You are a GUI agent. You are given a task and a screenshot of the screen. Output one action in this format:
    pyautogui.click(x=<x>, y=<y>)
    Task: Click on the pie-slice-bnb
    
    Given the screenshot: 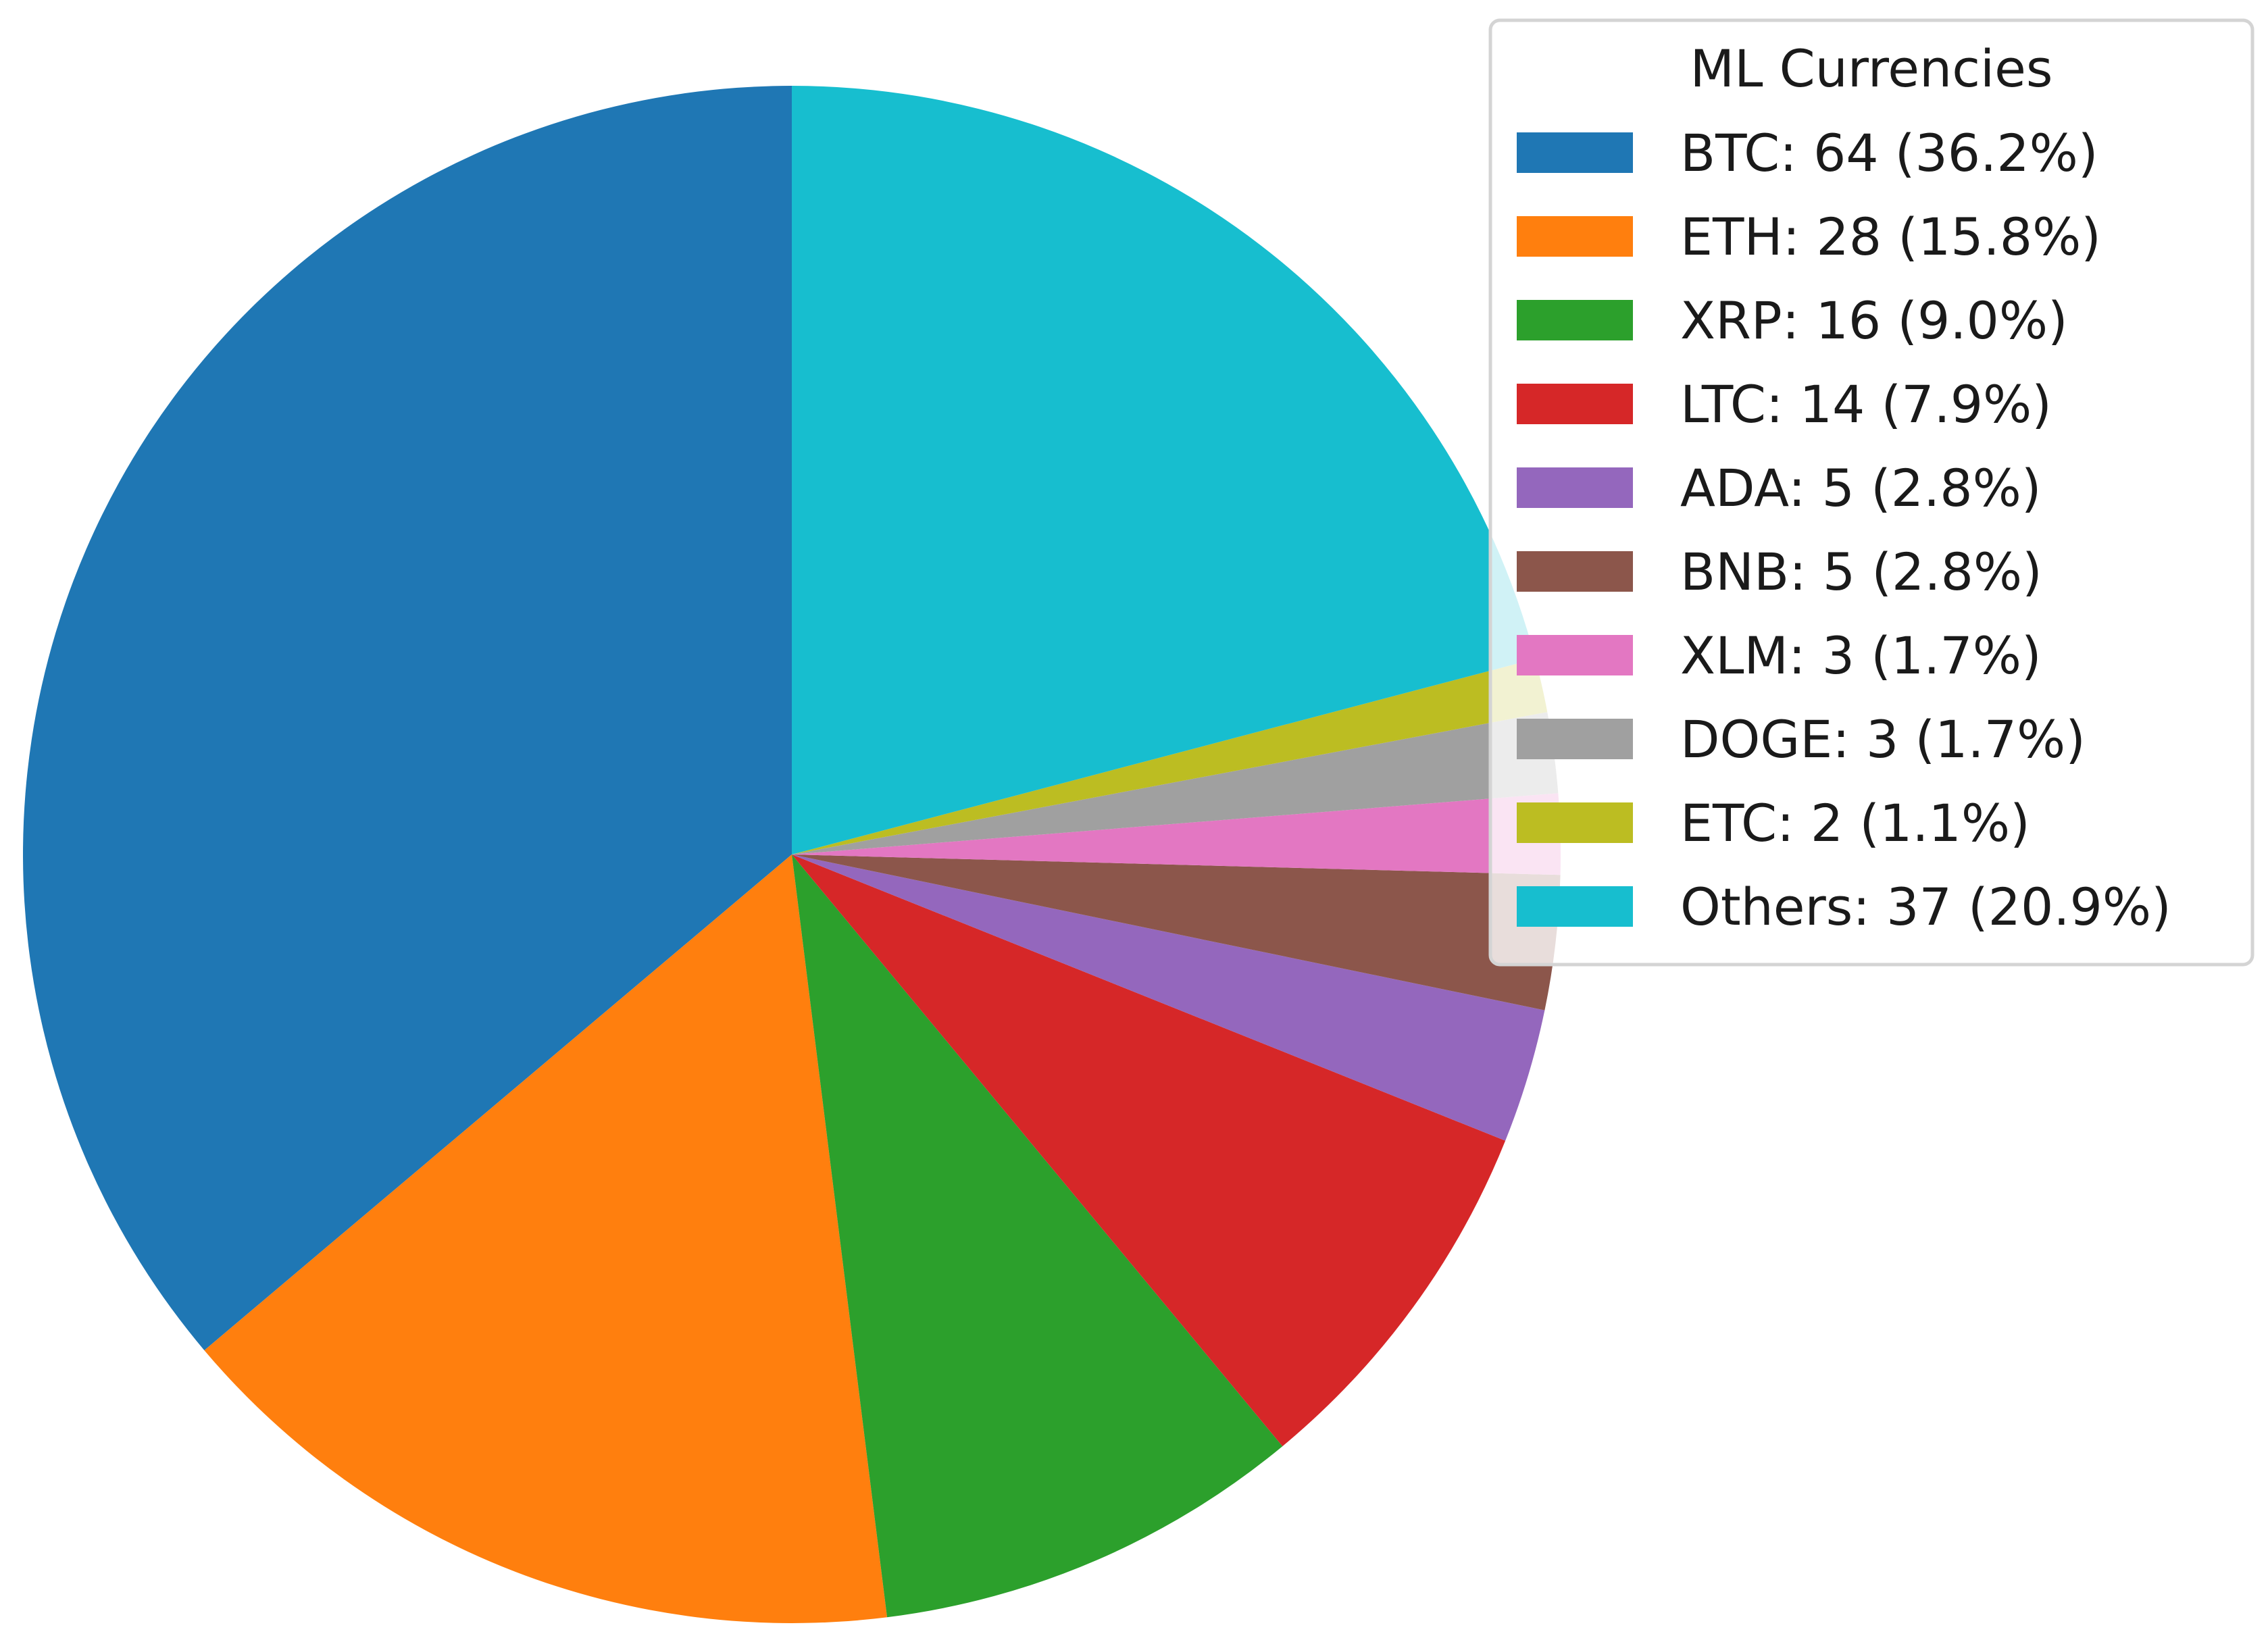 What is the action you would take?
    pyautogui.click(x=1176, y=932)
    